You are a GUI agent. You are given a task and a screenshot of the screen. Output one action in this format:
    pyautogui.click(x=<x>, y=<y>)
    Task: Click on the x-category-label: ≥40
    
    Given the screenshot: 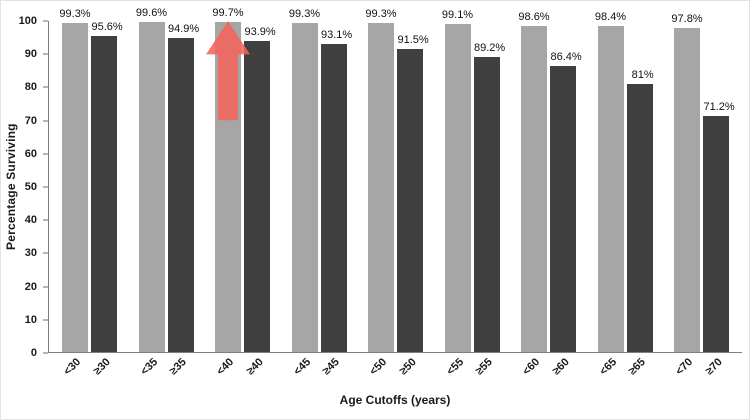 What is the action you would take?
    pyautogui.click(x=255, y=367)
    